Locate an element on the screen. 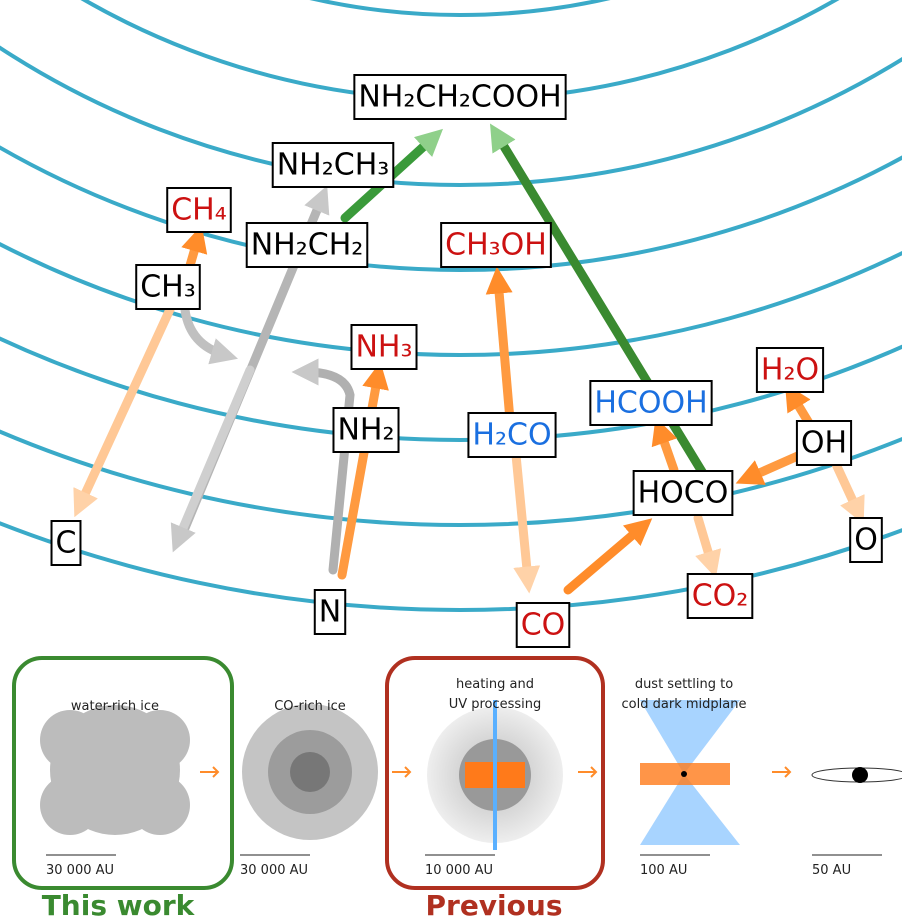 Image resolution: width=902 pixels, height=922 pixels. node-label: CH₄ is located at coordinates (199, 210).